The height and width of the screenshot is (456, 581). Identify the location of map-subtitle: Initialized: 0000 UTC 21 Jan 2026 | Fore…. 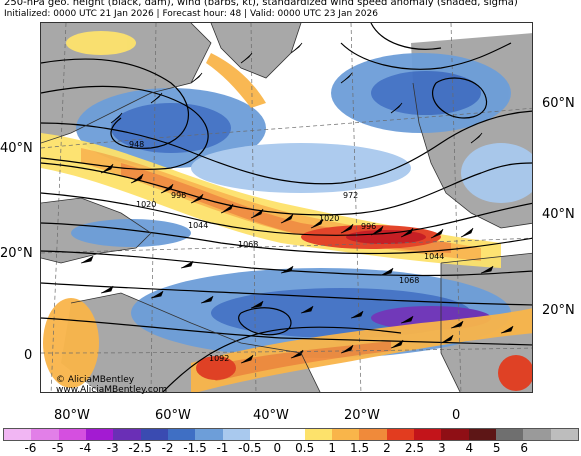
(191, 14).